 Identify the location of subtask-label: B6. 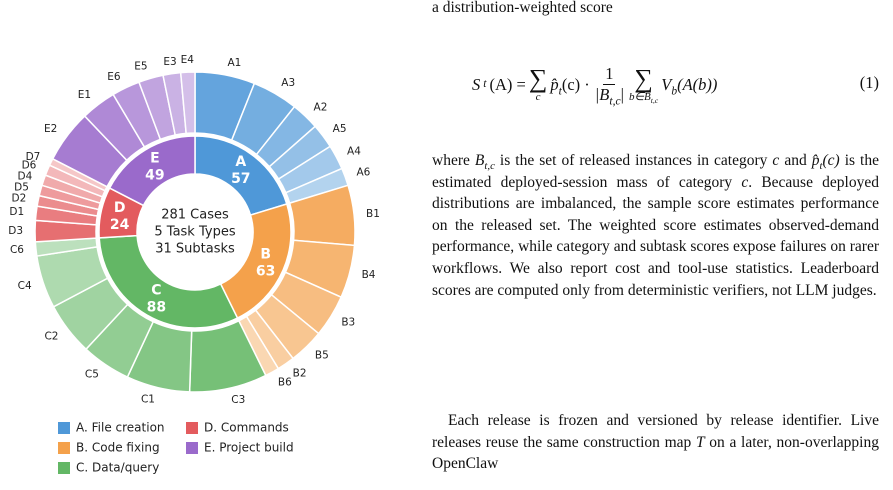
(285, 383).